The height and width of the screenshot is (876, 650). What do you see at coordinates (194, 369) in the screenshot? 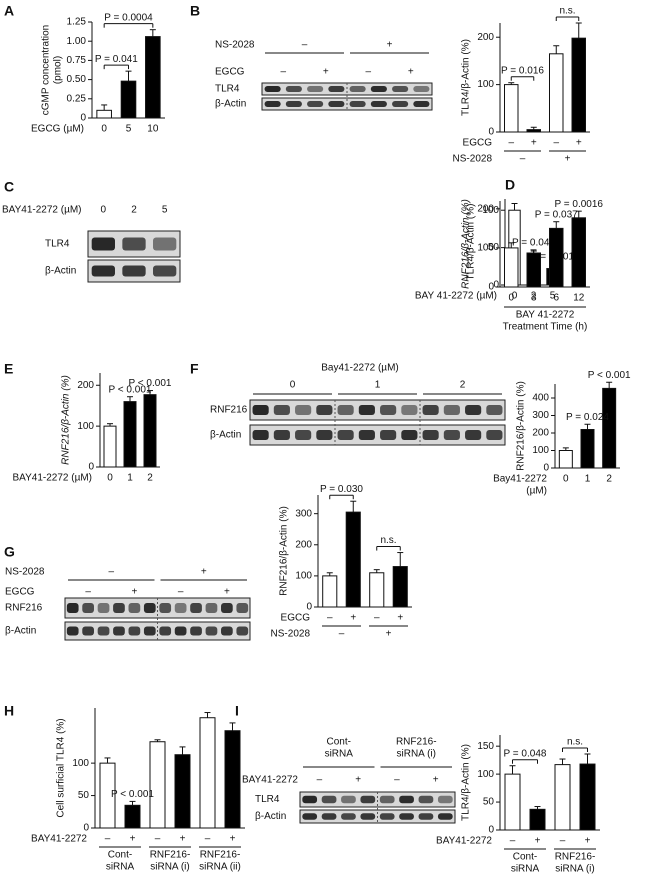
I see `panel-letter: F` at bounding box center [194, 369].